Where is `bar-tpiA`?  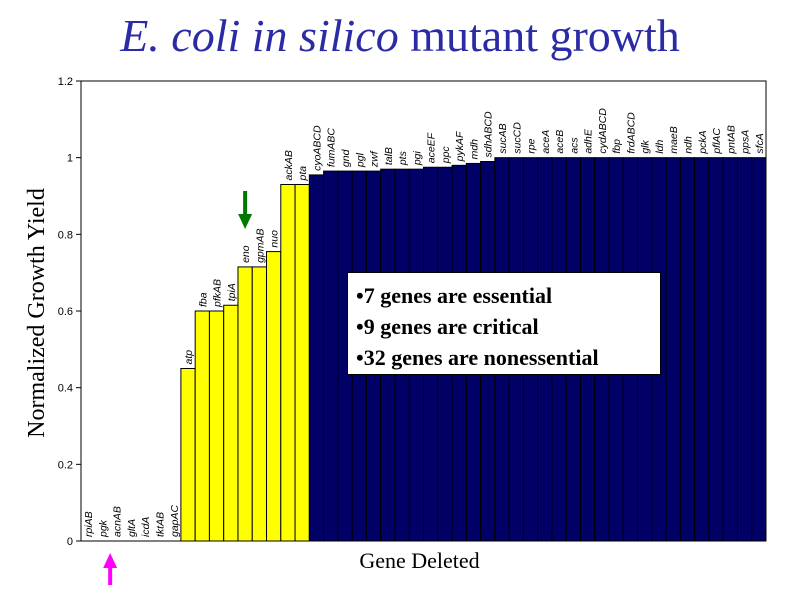
bar-tpiA is located at coordinates (231, 423).